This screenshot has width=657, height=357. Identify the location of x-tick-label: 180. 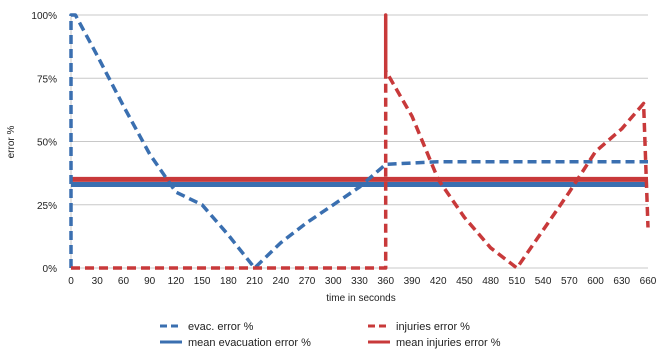
(228, 281).